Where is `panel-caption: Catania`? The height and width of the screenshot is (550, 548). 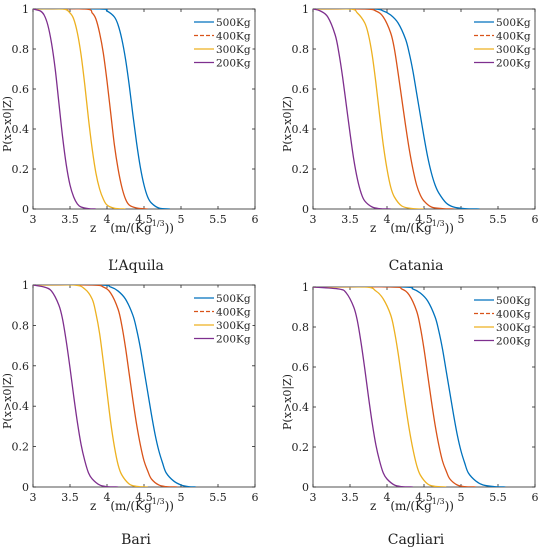
panel-caption: Catania is located at coordinates (416, 266).